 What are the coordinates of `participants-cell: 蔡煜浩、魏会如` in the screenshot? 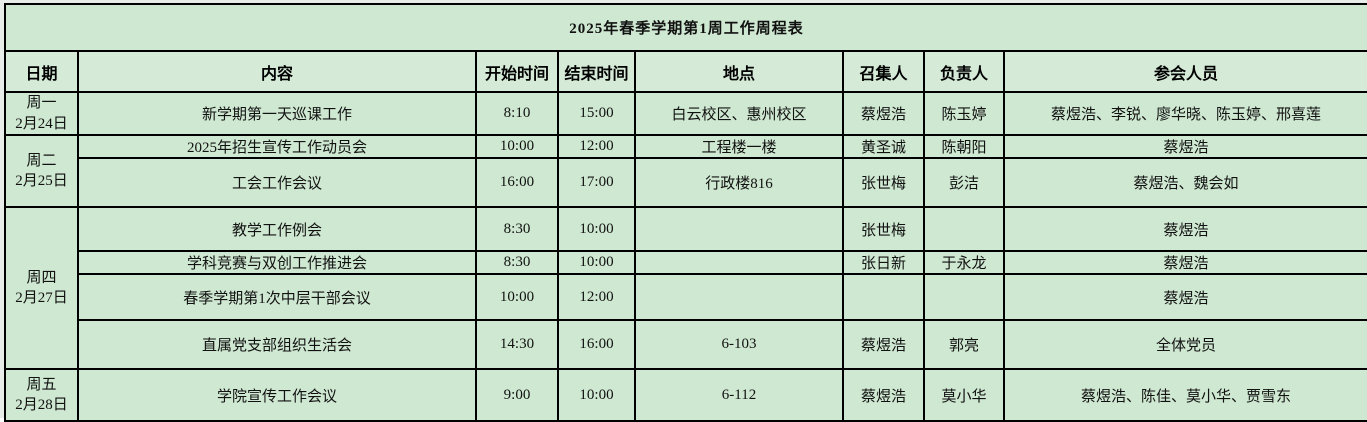 It's located at (1184, 182).